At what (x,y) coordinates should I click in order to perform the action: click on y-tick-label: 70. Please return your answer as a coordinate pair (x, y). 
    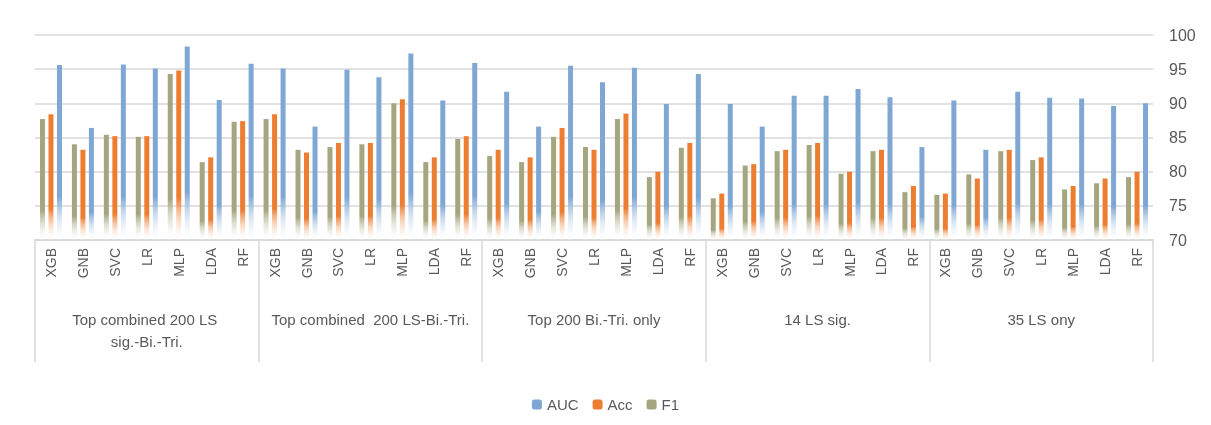
    Looking at the image, I should click on (1178, 240).